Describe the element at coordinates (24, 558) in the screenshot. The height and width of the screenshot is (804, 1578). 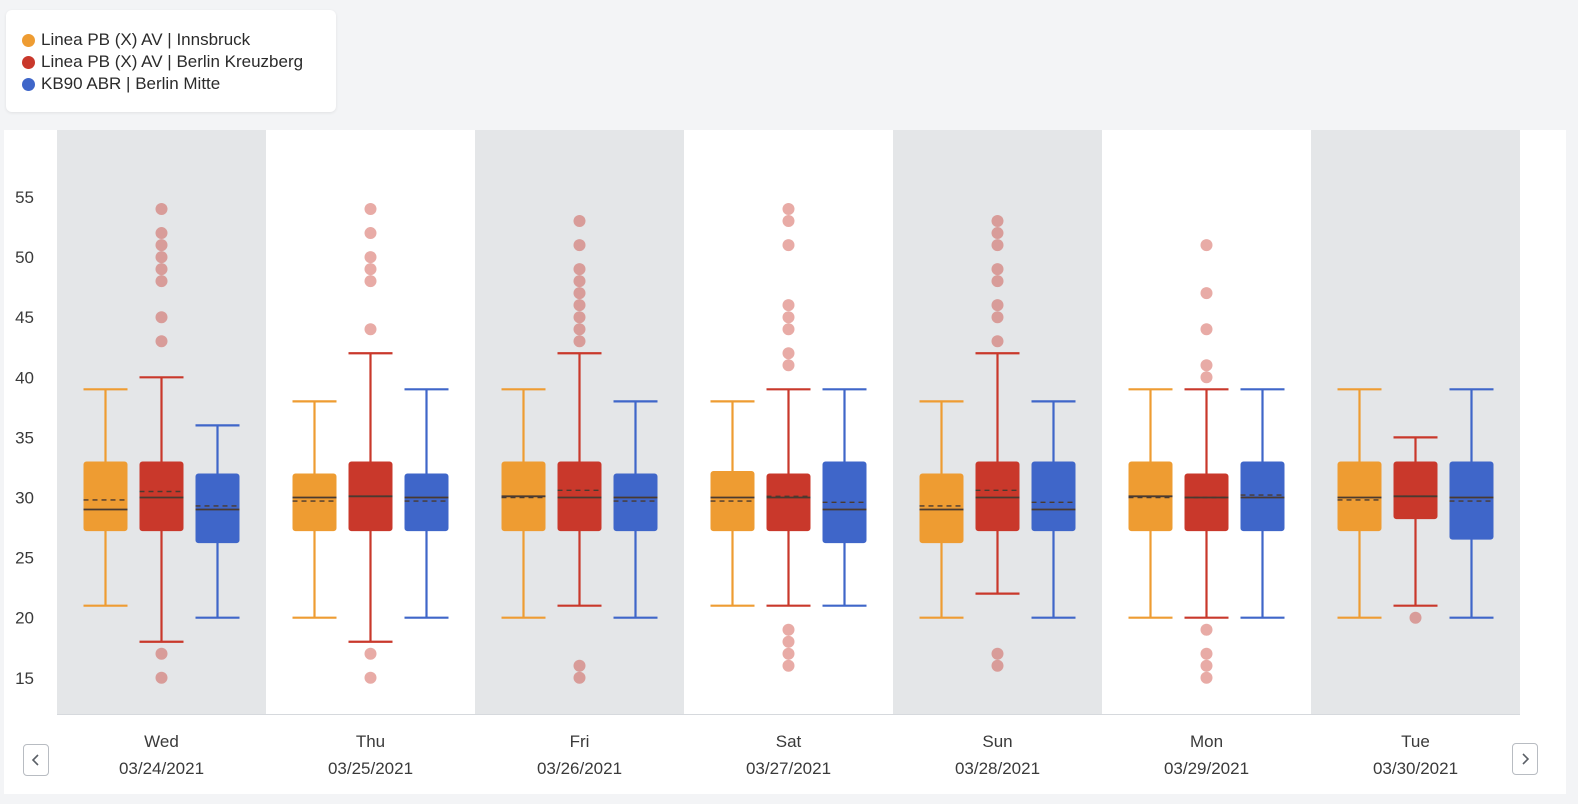
I see `y-tick-label: 25` at that location.